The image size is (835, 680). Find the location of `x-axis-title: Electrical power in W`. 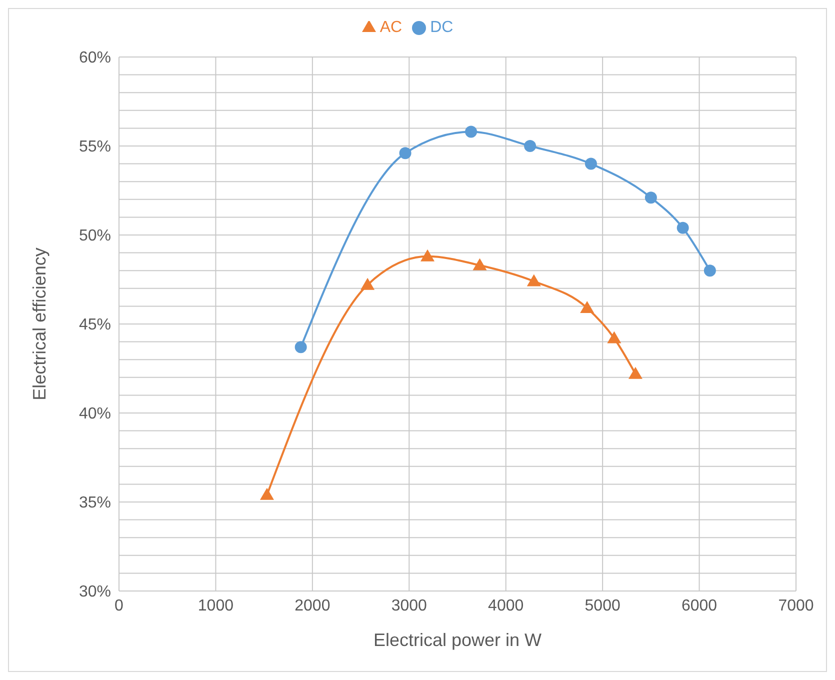

x-axis-title: Electrical power in W is located at coordinates (457, 640).